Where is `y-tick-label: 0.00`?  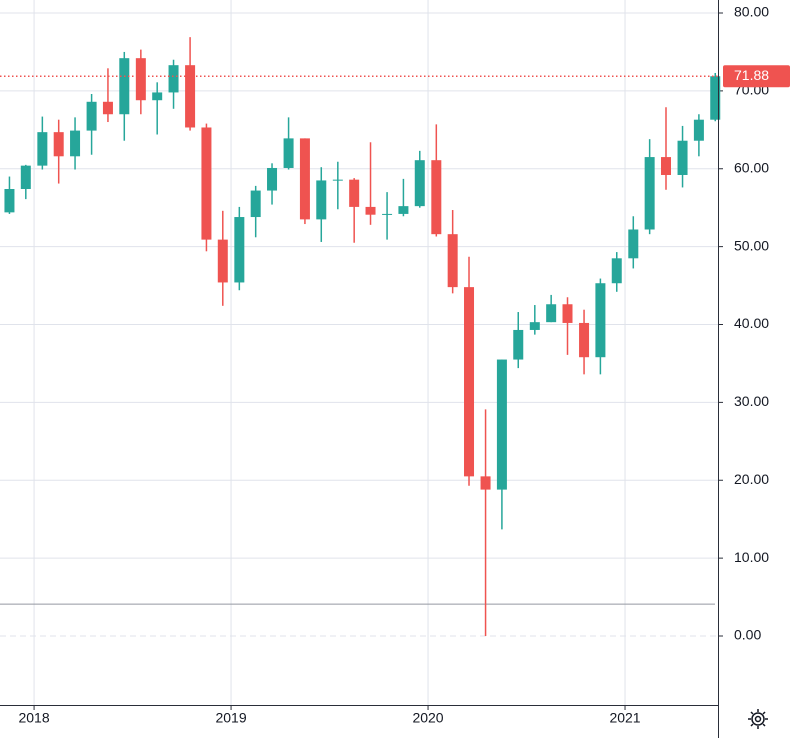
y-tick-label: 0.00 is located at coordinates (747, 635).